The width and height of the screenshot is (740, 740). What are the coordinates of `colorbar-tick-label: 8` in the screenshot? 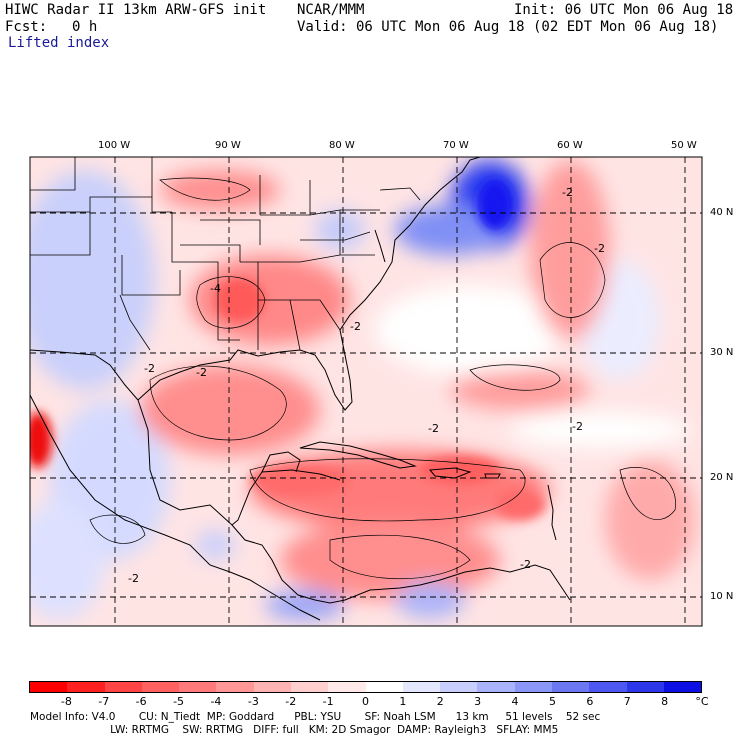 It's located at (665, 701).